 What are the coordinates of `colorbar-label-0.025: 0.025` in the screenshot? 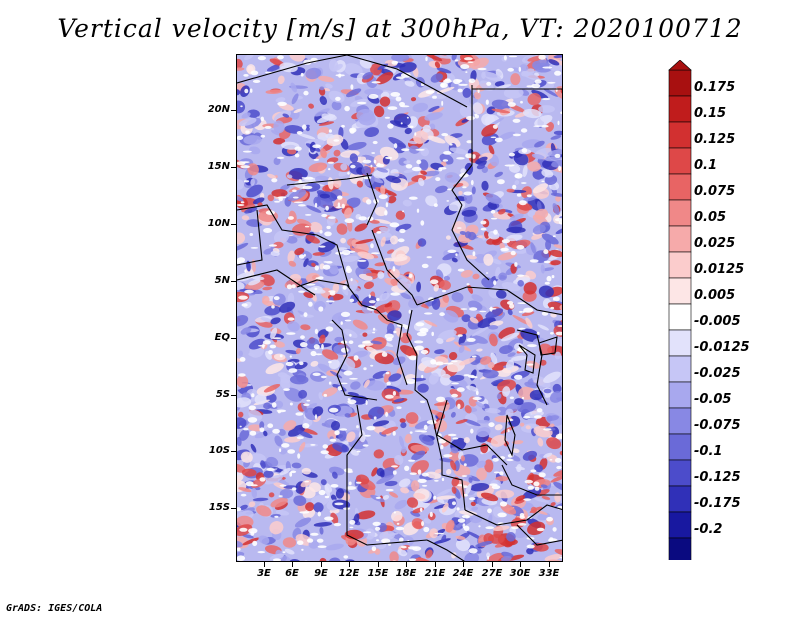 It's located at (715, 243).